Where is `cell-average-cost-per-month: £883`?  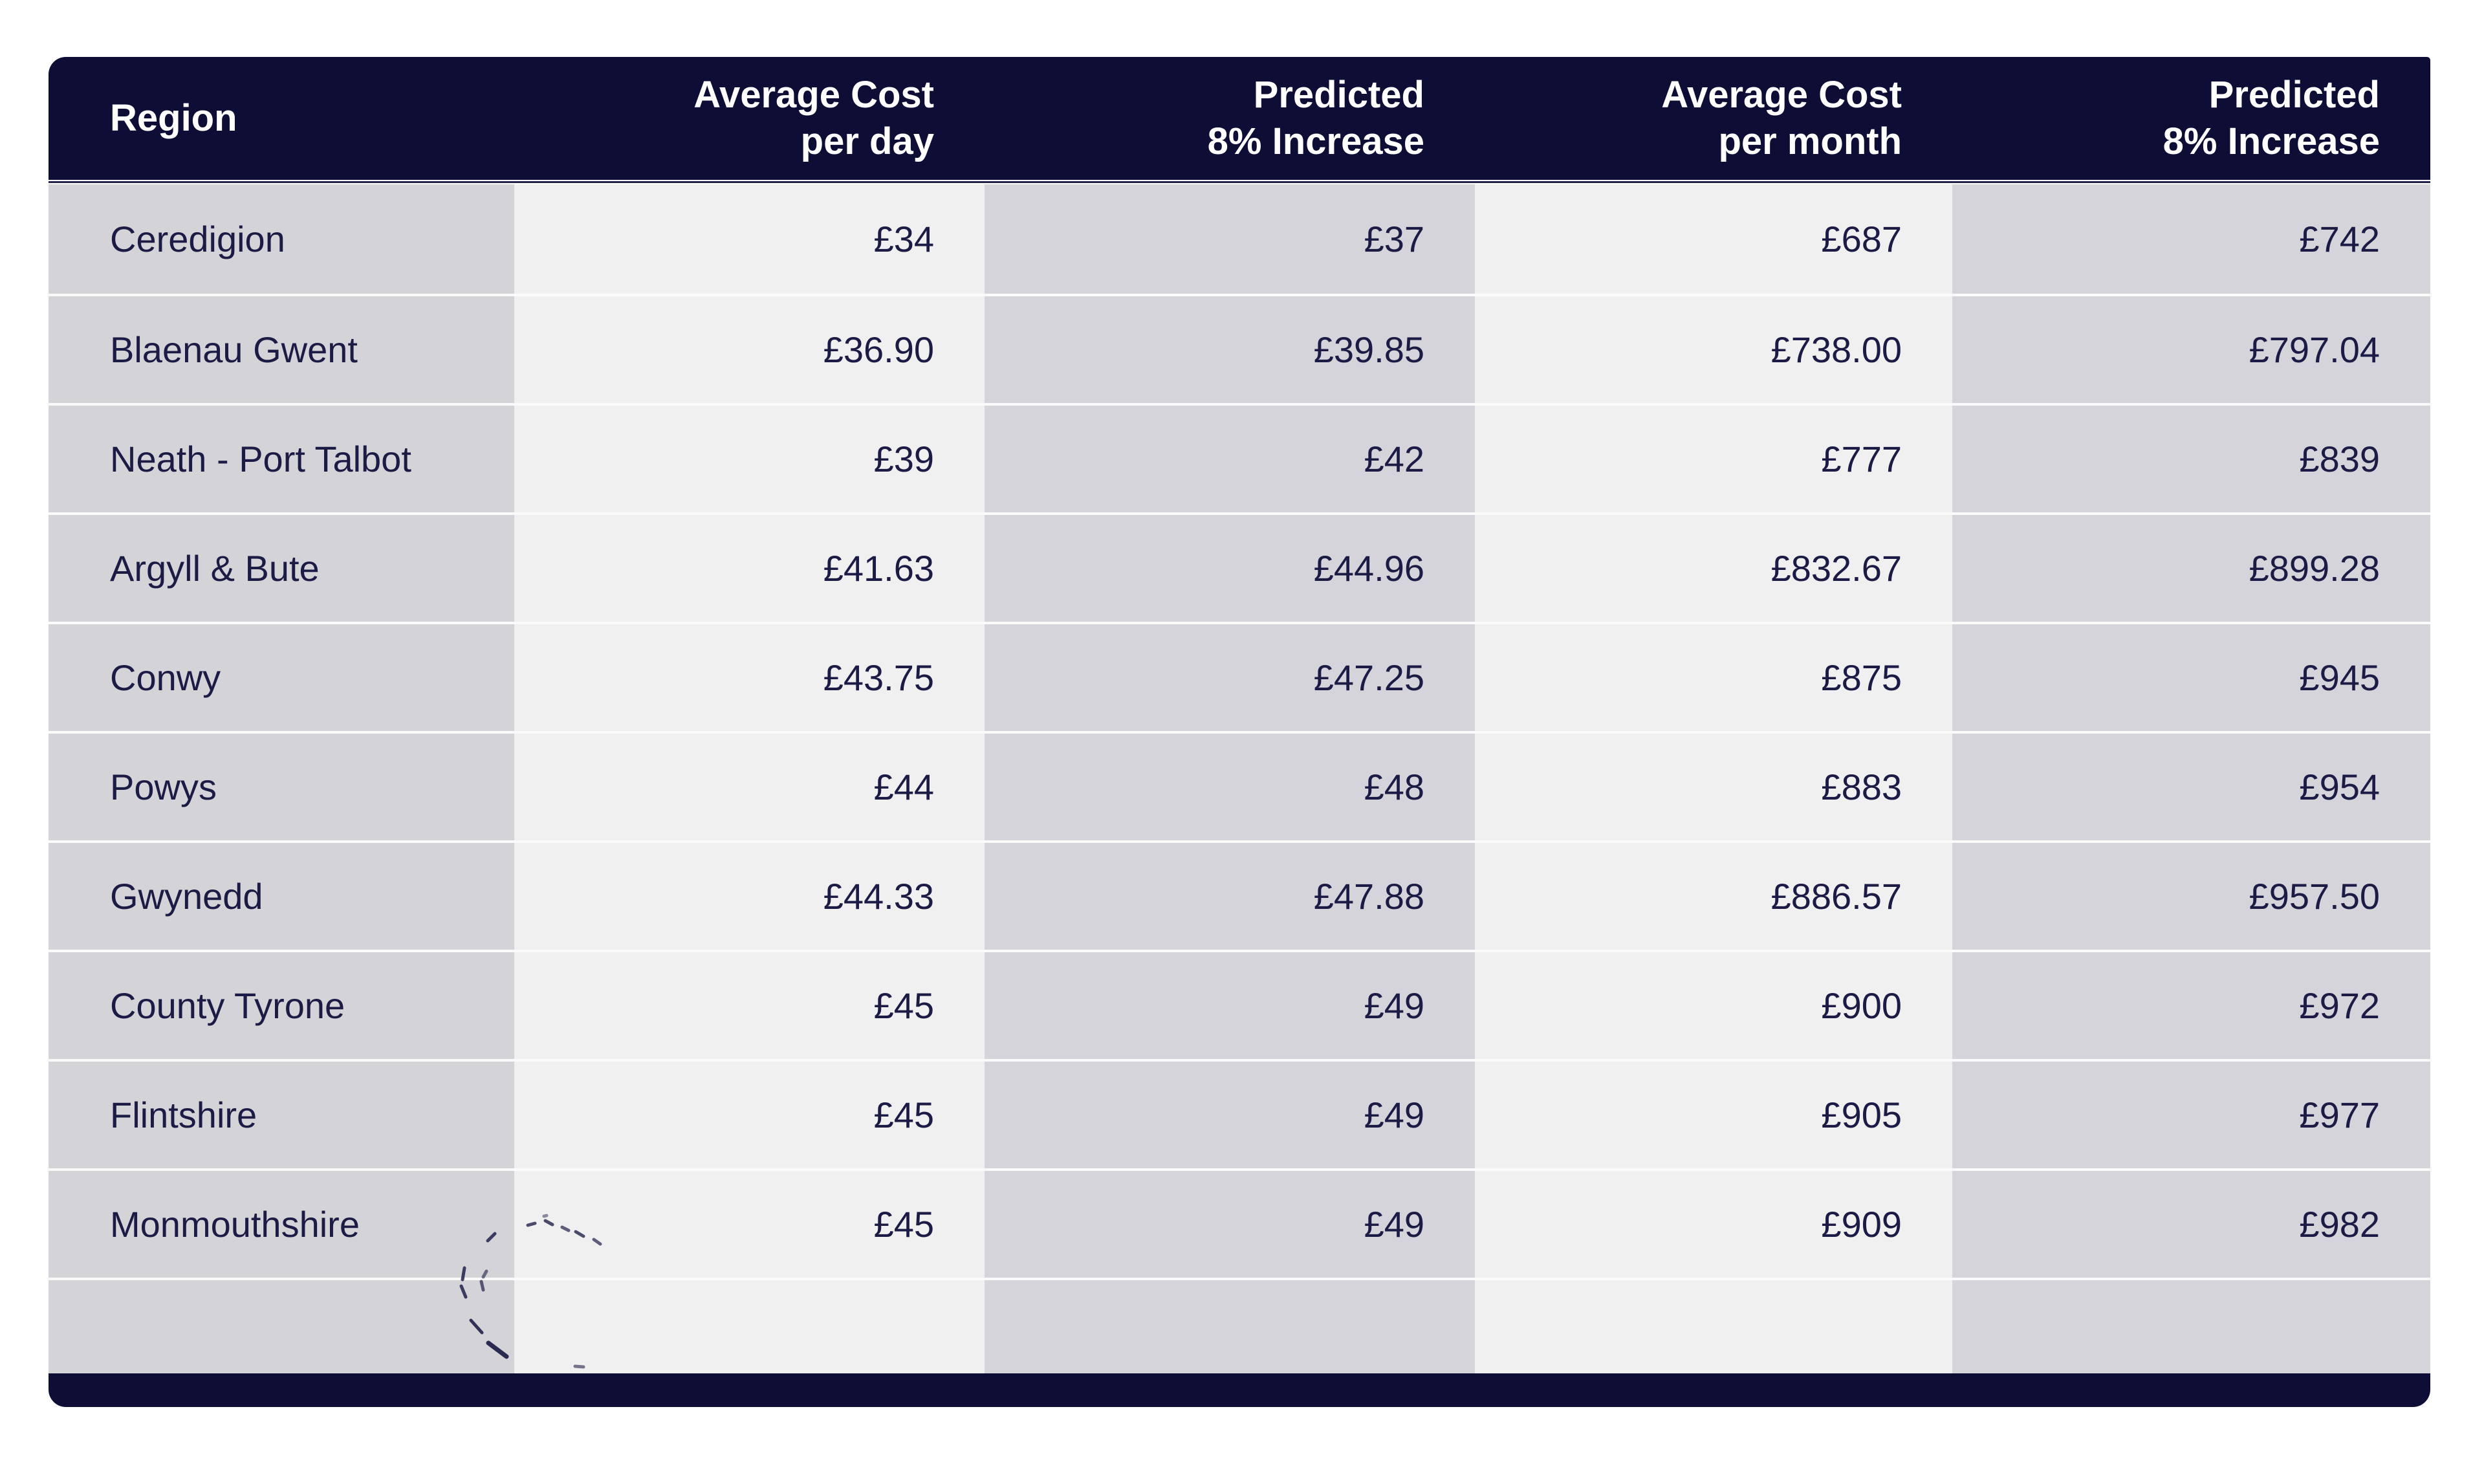 cell-average-cost-per-month: £883 is located at coordinates (1713, 787).